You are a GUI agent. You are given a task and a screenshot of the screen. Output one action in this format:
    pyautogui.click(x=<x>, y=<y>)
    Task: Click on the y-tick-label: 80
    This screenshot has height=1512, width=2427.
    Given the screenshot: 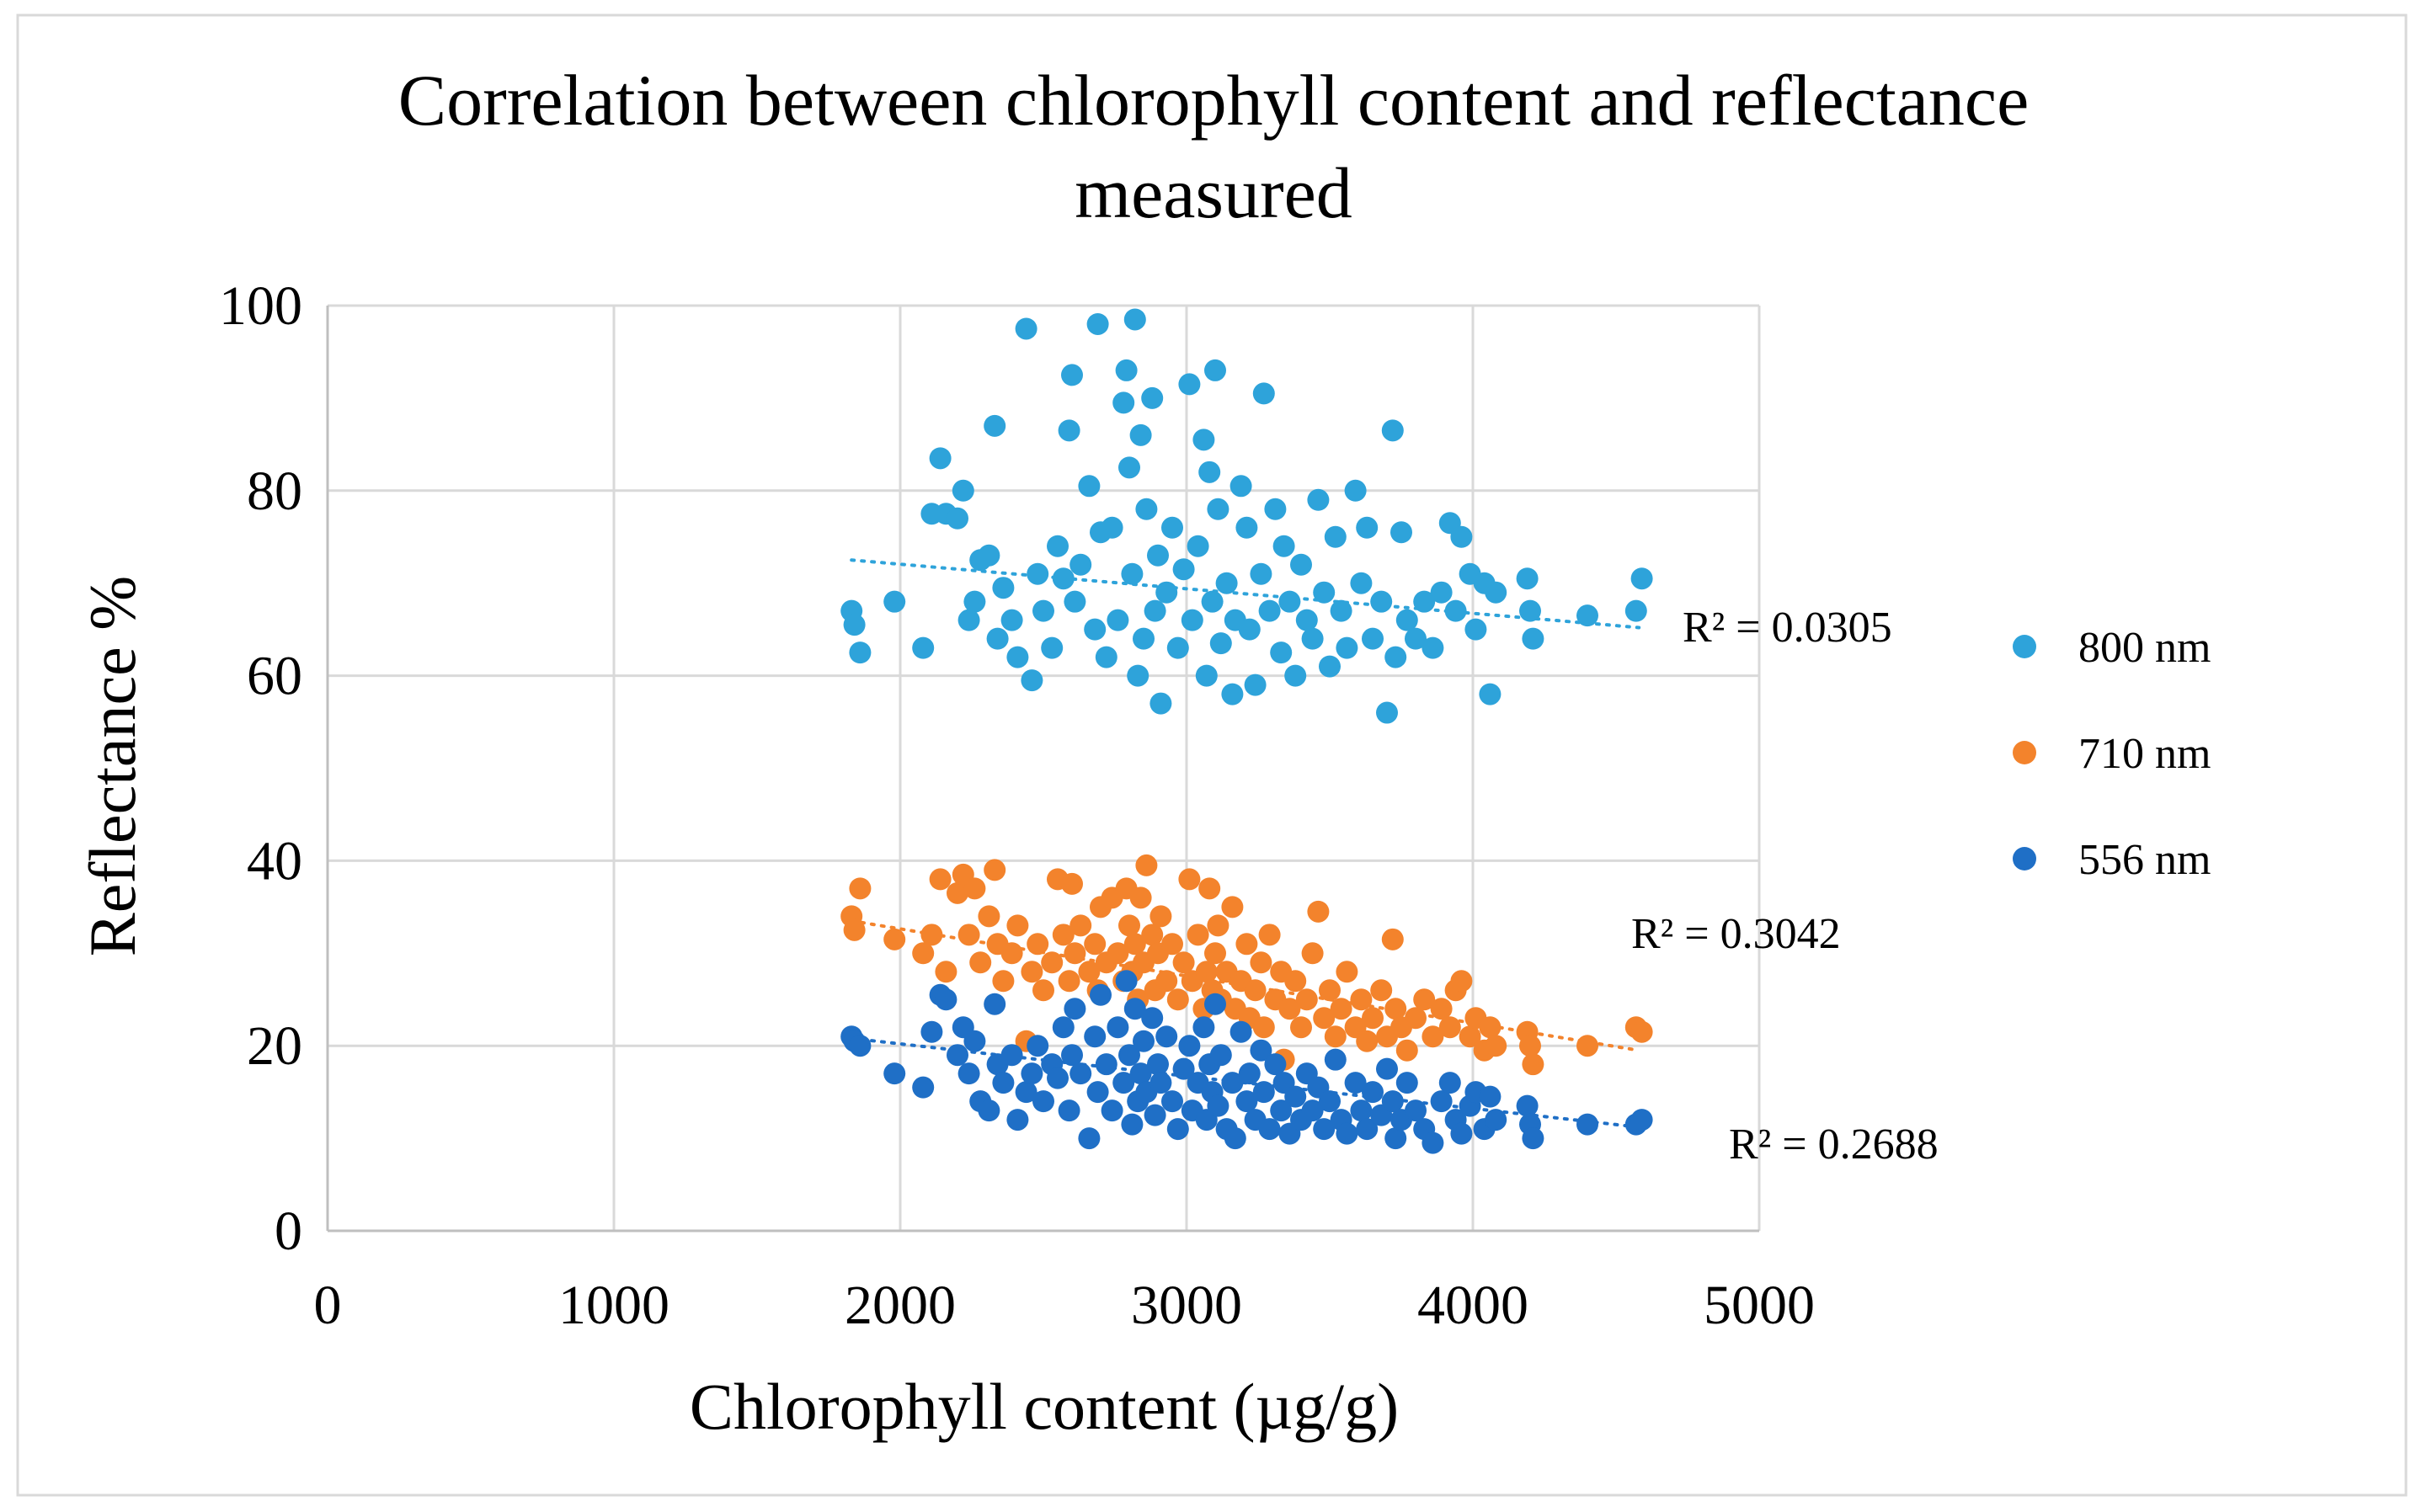 What is the action you would take?
    pyautogui.click(x=274, y=492)
    